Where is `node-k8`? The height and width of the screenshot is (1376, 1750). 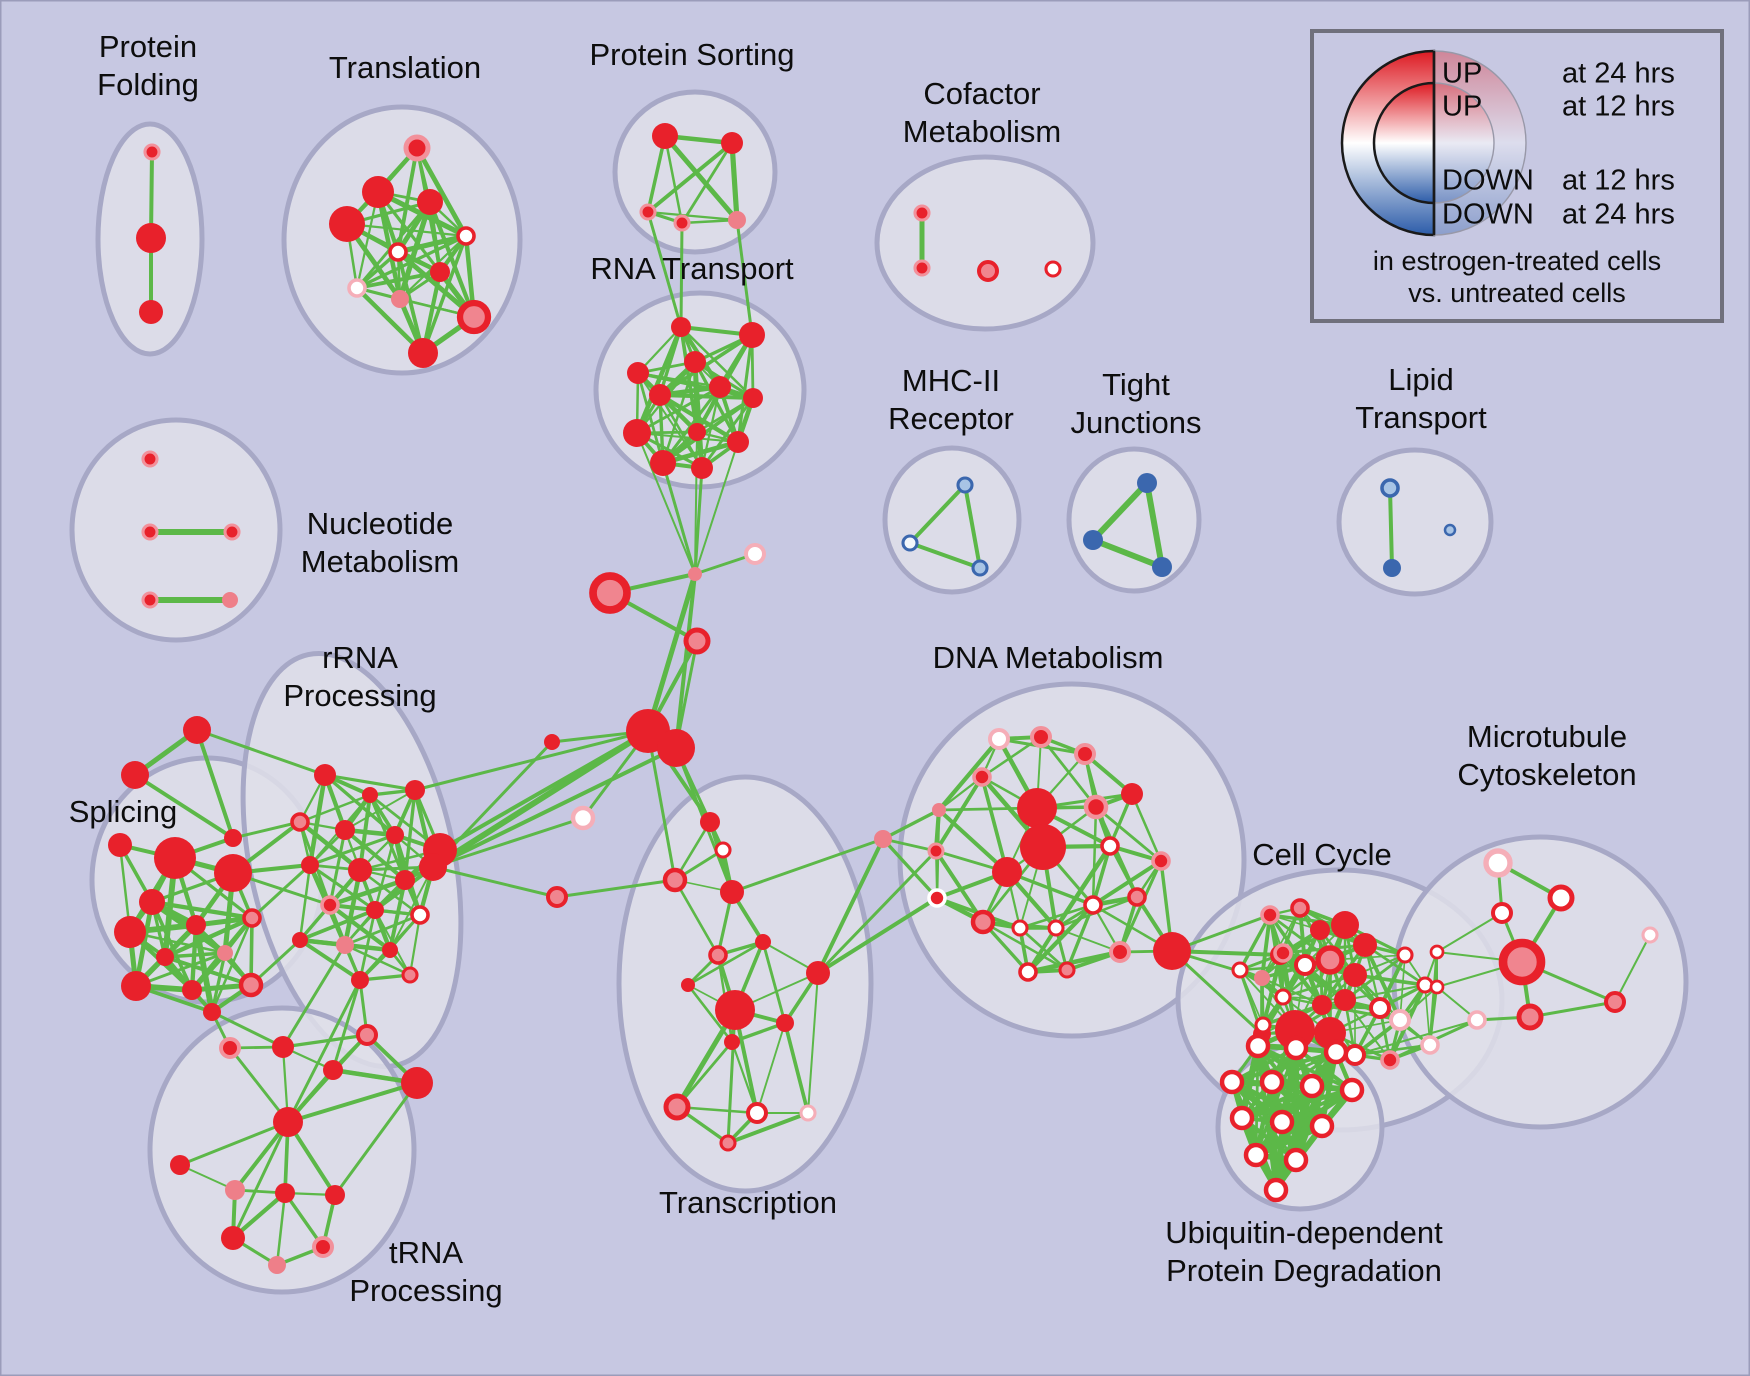
node-k8 is located at coordinates (360, 870).